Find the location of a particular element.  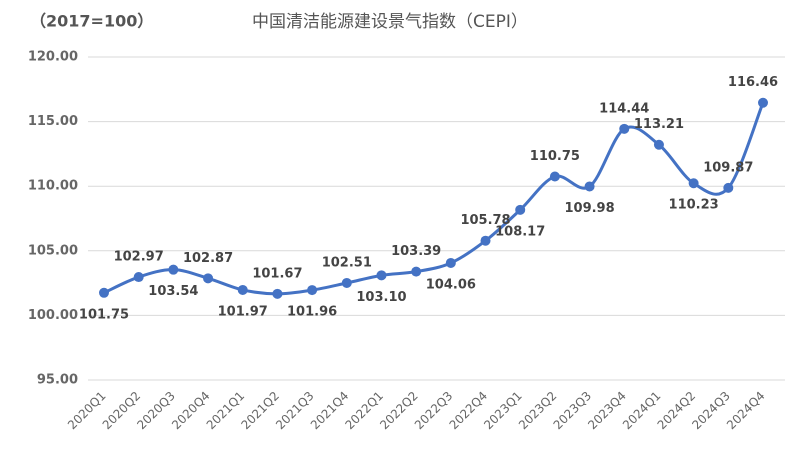

y-tick-label: 115.00 is located at coordinates (53, 121).